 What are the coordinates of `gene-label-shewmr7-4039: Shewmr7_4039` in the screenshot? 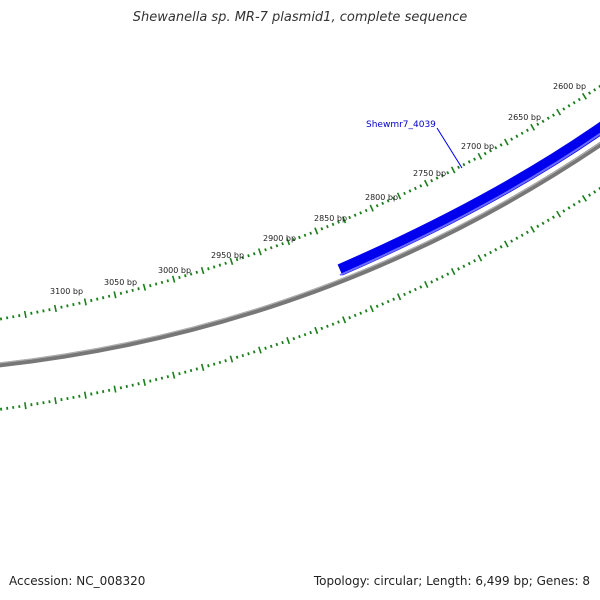 It's located at (401, 125).